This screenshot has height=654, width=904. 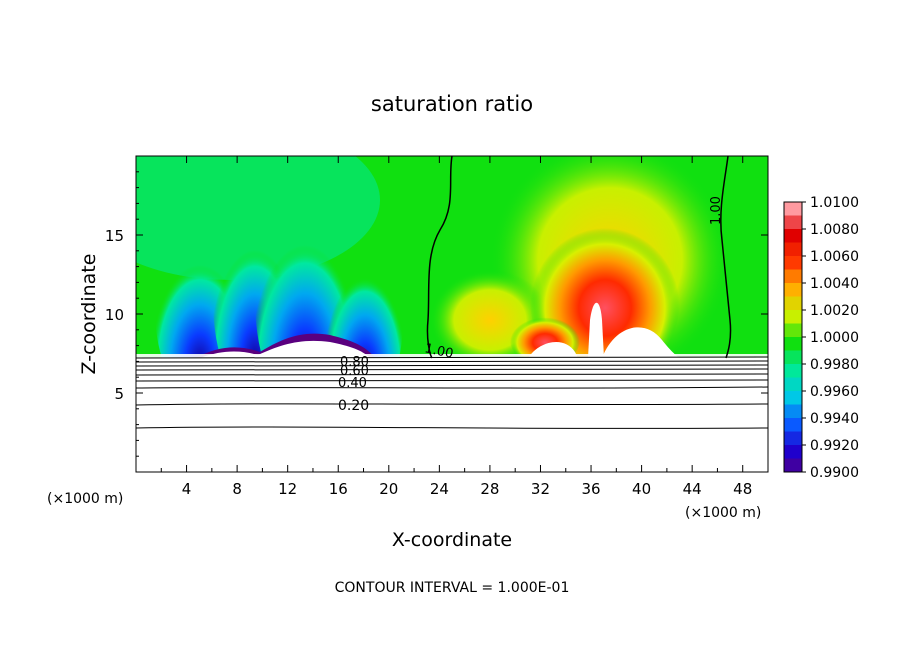 What do you see at coordinates (114, 315) in the screenshot?
I see `y-tick-label: 10` at bounding box center [114, 315].